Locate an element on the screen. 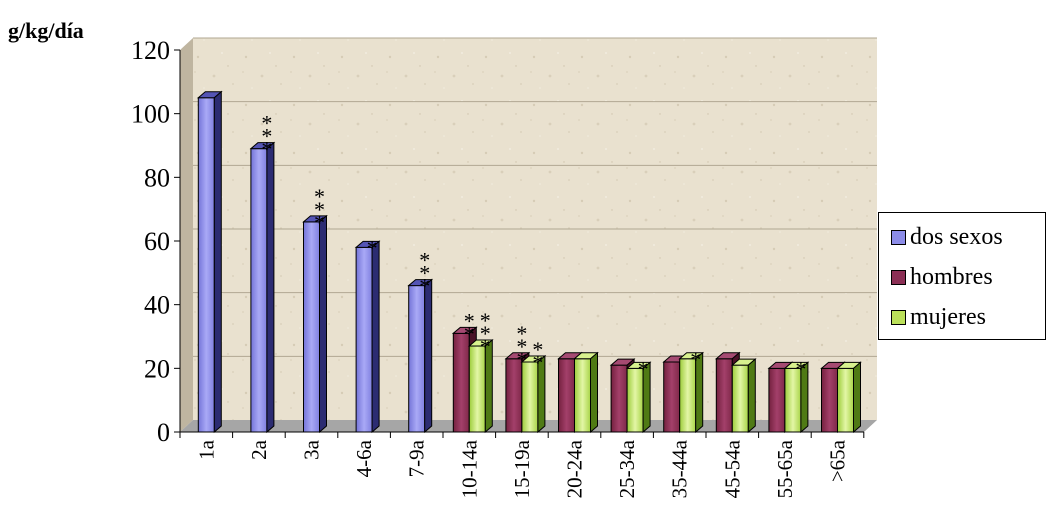  legend: dos sexos hombres mujeres is located at coordinates (962, 276).